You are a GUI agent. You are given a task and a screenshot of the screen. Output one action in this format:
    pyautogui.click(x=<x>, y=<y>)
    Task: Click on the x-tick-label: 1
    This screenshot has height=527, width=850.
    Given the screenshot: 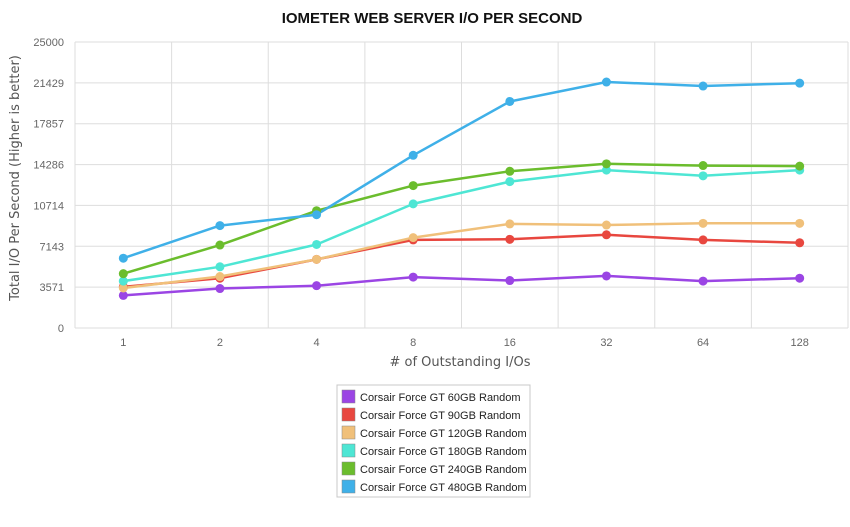 What is the action you would take?
    pyautogui.click(x=123, y=343)
    